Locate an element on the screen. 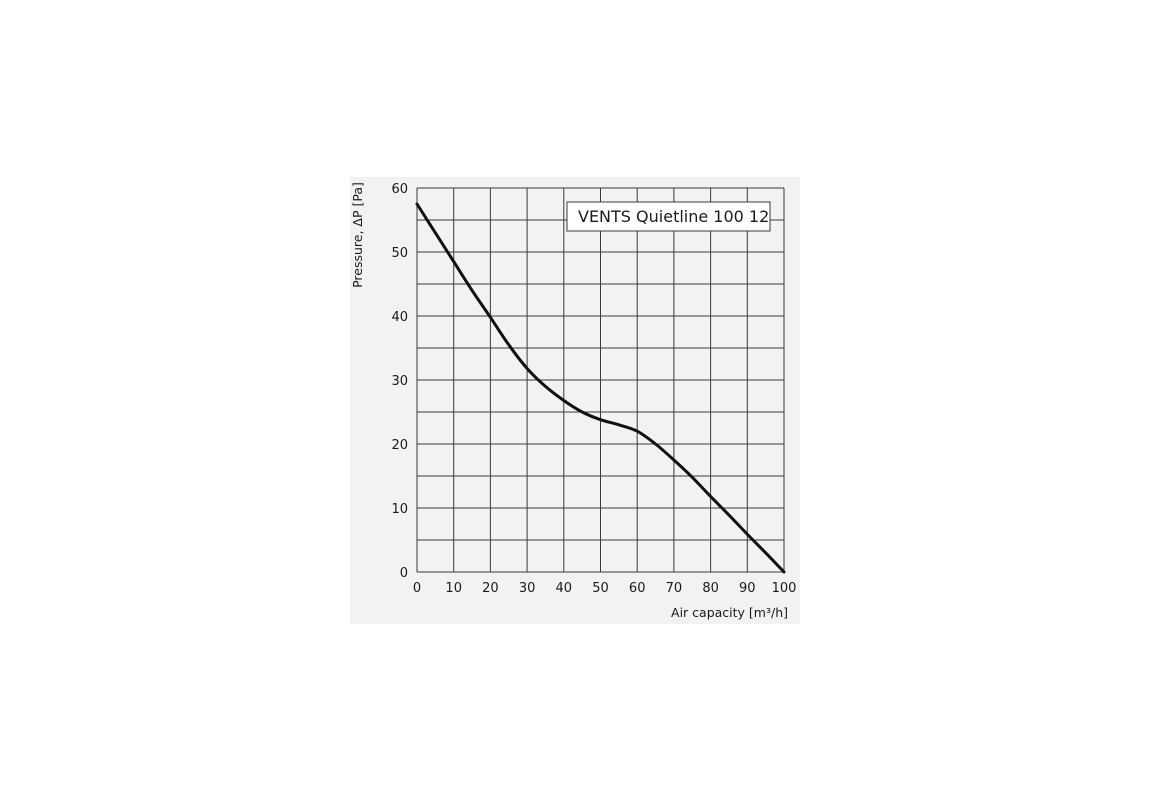 This screenshot has width=1150, height=800. x-tick-label: 20 is located at coordinates (490, 588).